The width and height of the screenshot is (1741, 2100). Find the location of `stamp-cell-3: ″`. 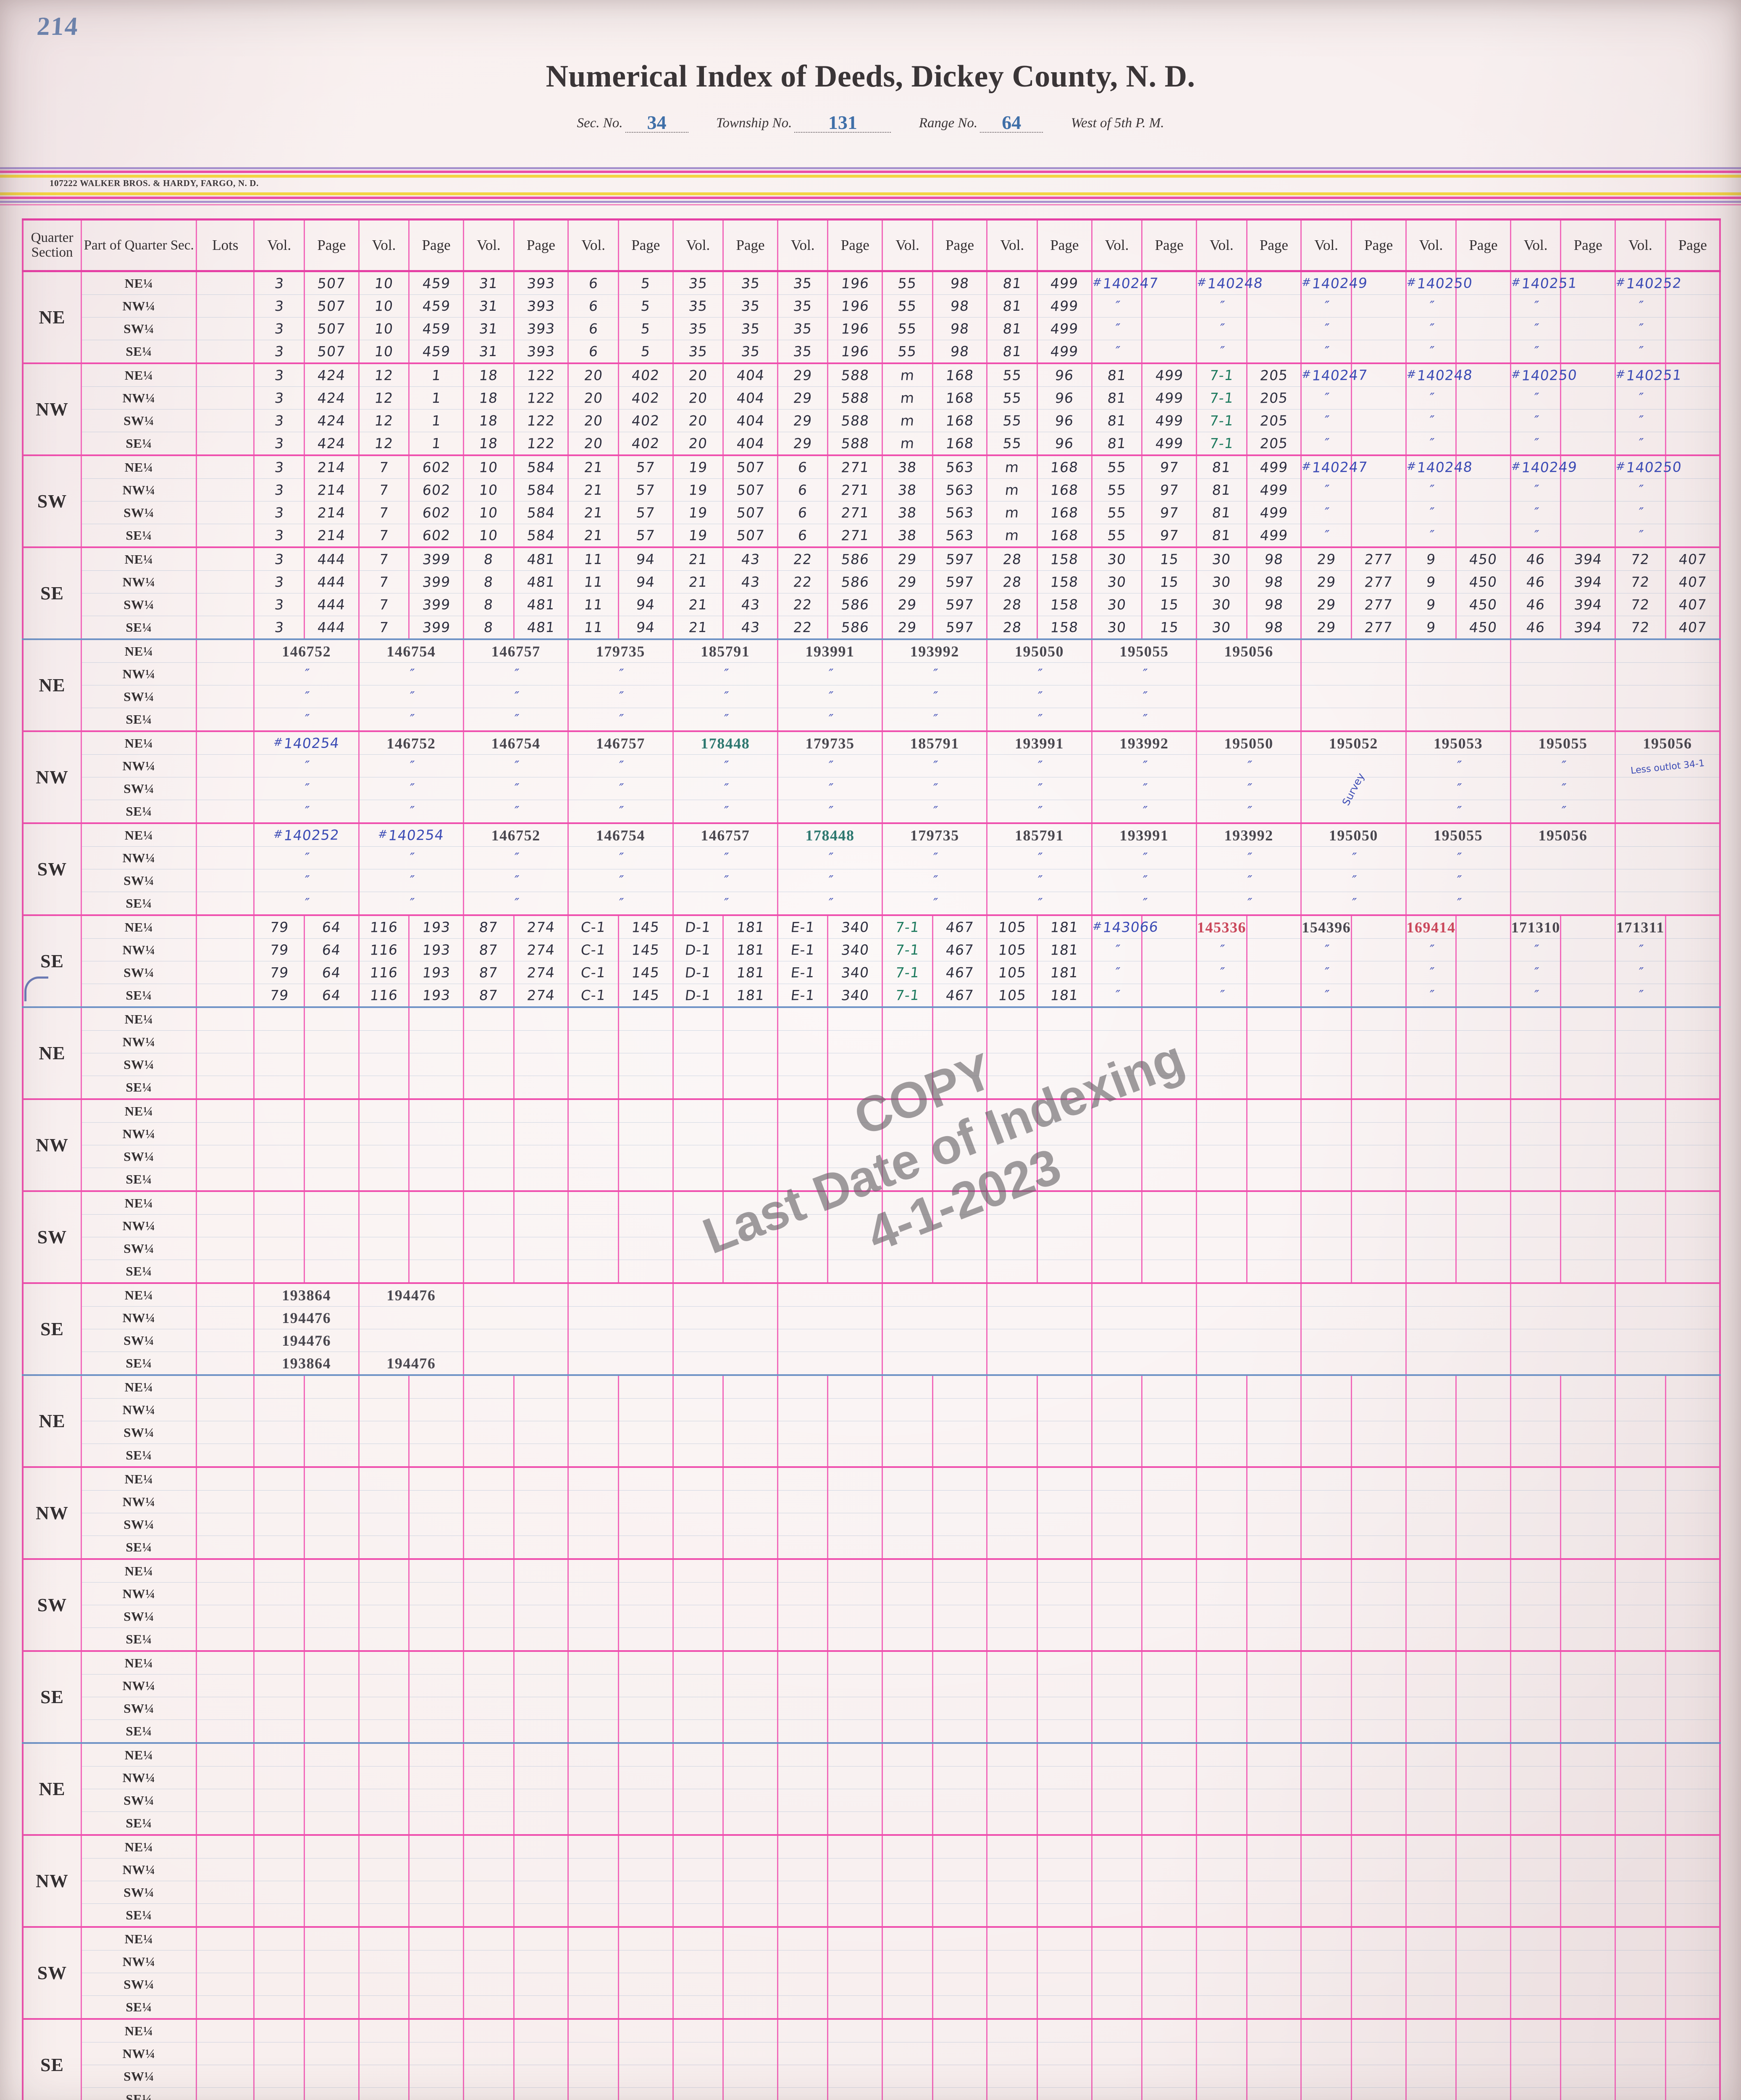

stamp-cell-3: ″ is located at coordinates (515, 880).